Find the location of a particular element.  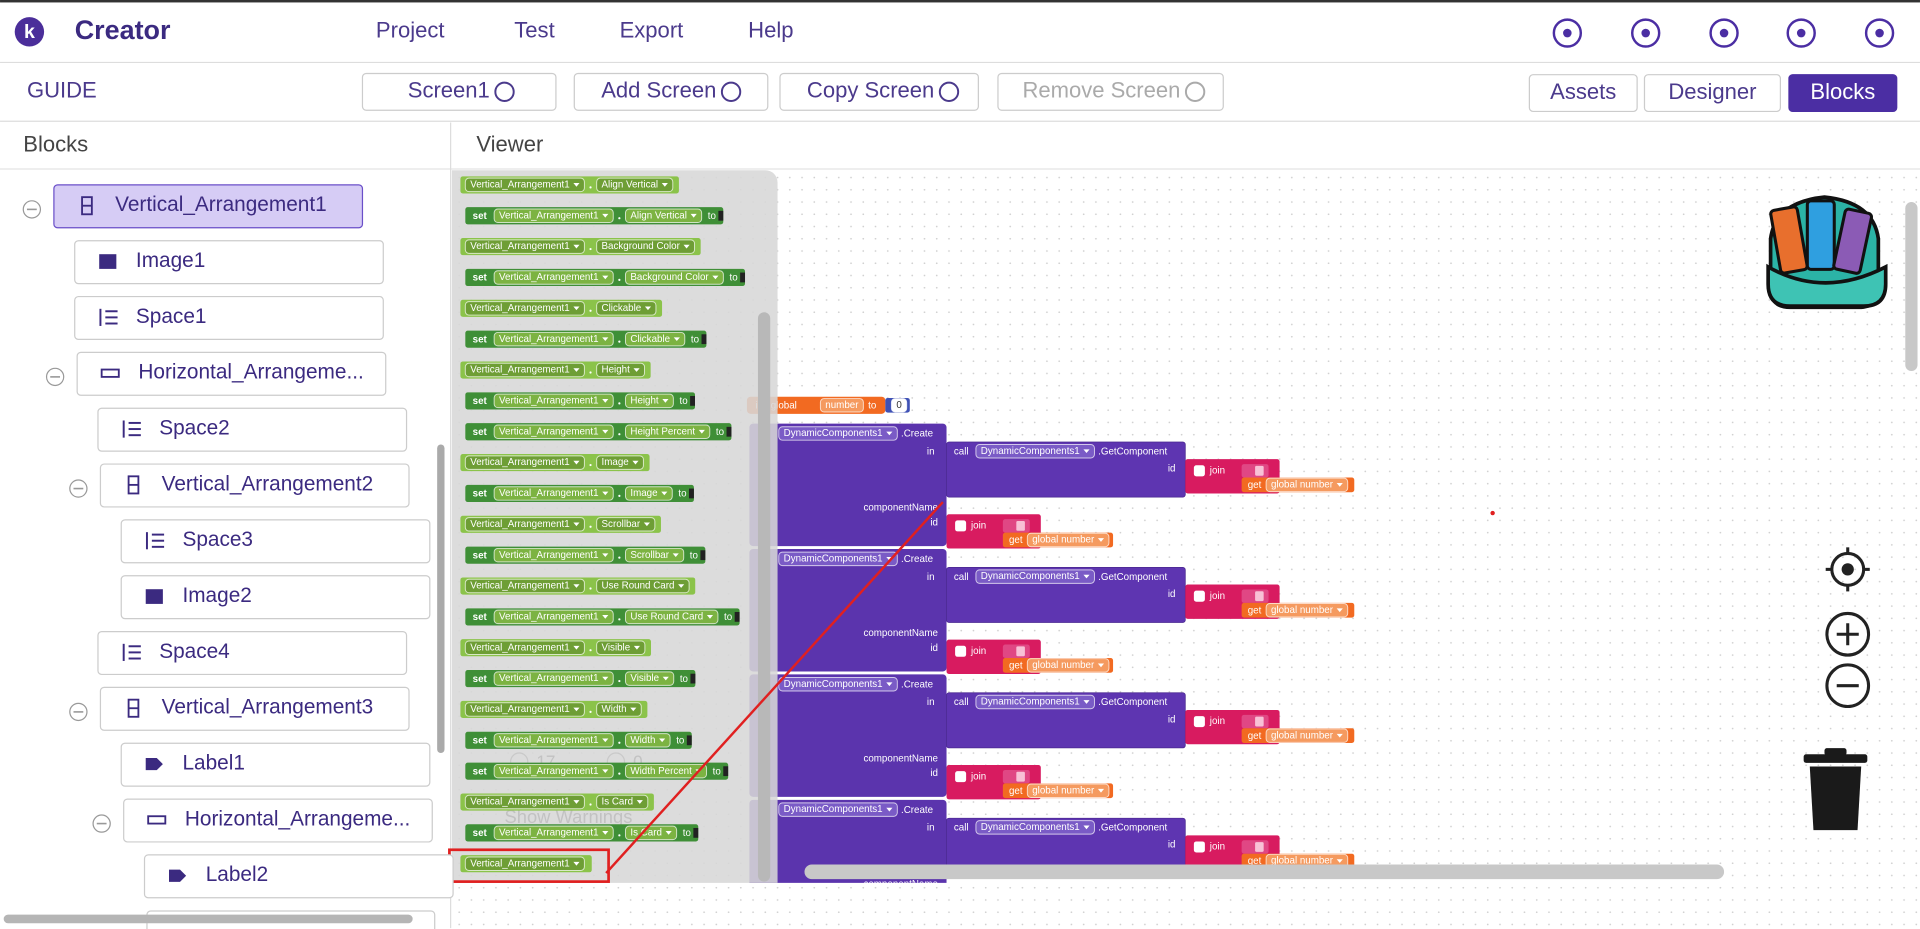

menu-item: Test is located at coordinates (534, 30).